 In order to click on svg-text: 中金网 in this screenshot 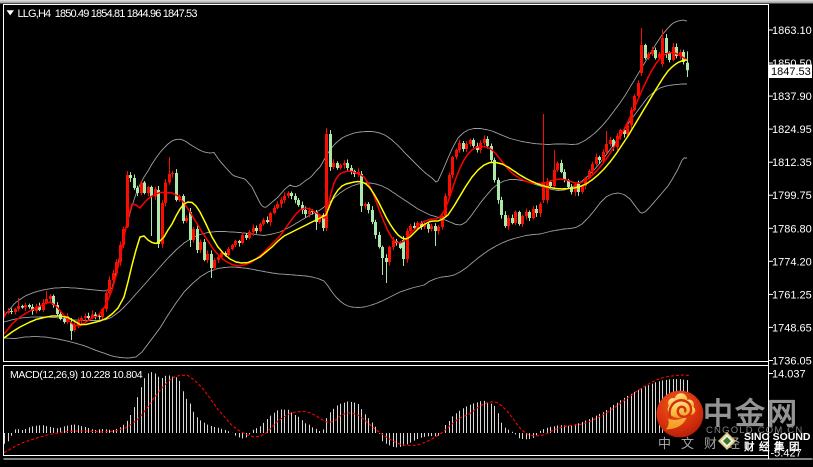, I will do `click(751, 414)`.